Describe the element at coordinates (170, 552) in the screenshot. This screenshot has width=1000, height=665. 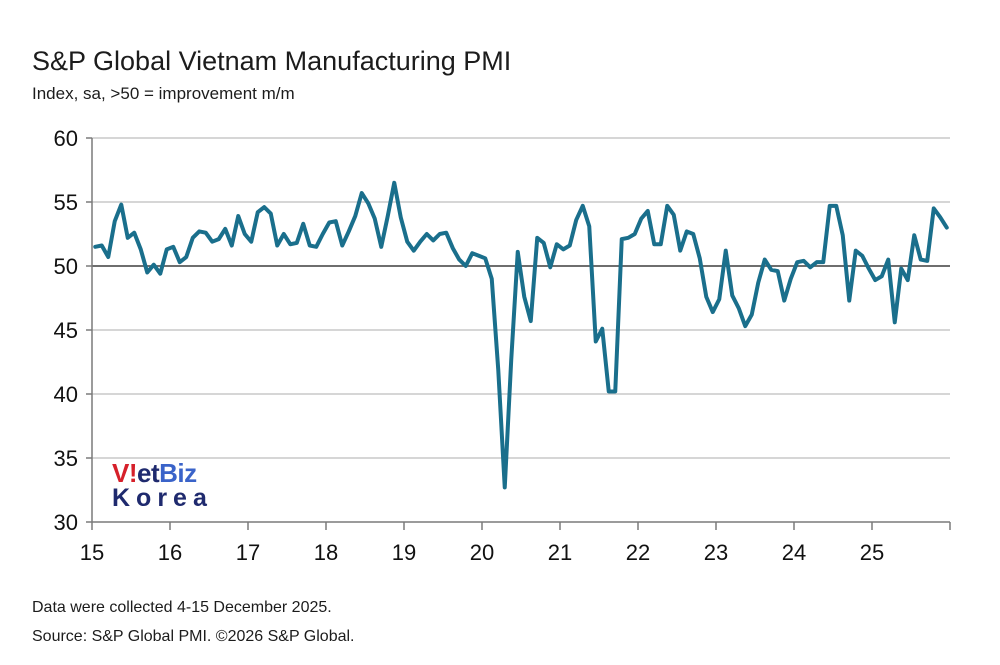
I see `x-tick-label-16: 16` at that location.